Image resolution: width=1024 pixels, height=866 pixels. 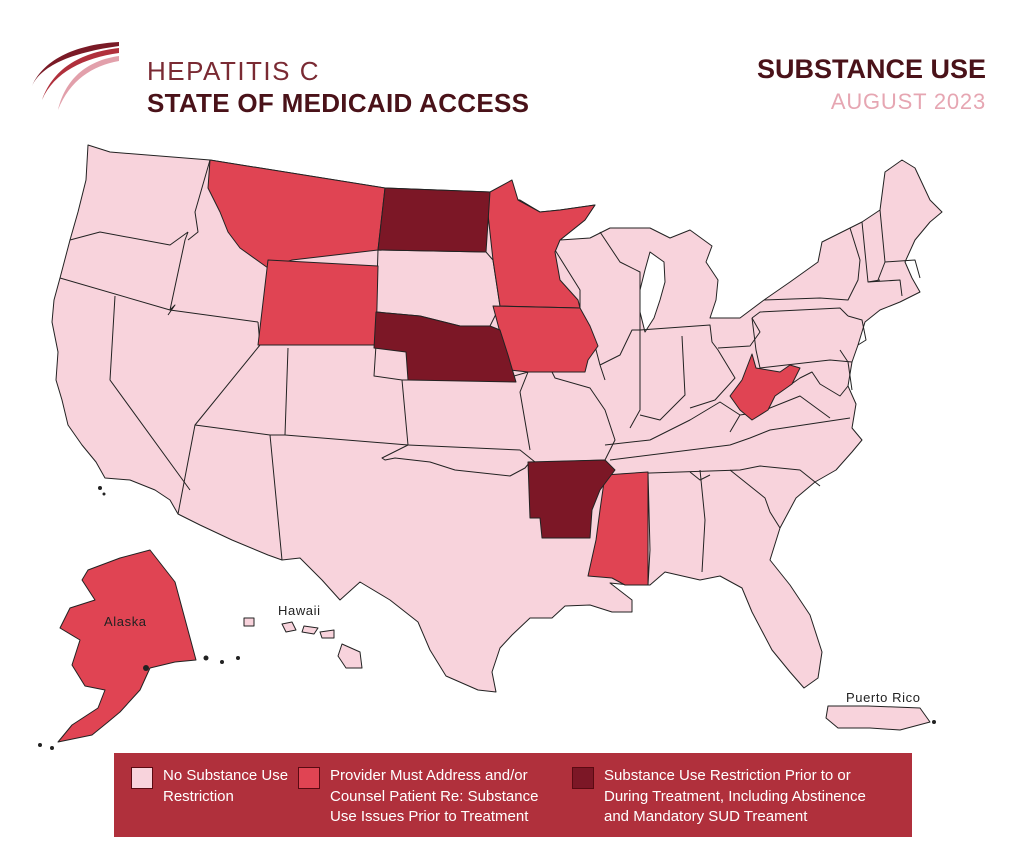 What do you see at coordinates (226, 786) in the screenshot?
I see `legend-text-none: No Substance Use Restriction` at bounding box center [226, 786].